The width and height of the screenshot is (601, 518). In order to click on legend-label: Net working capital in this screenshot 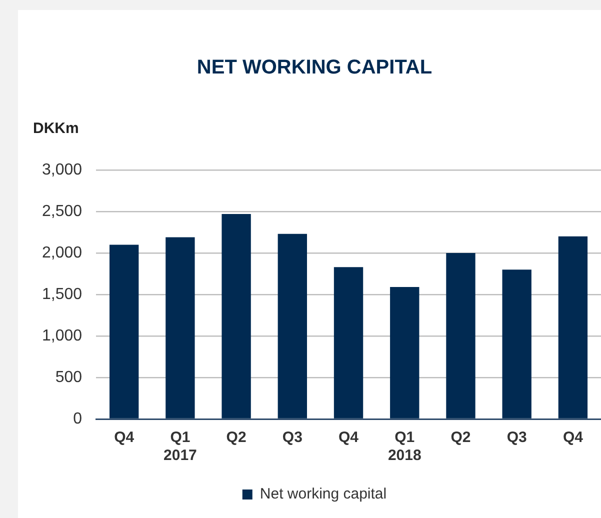, I will do `click(323, 494)`.